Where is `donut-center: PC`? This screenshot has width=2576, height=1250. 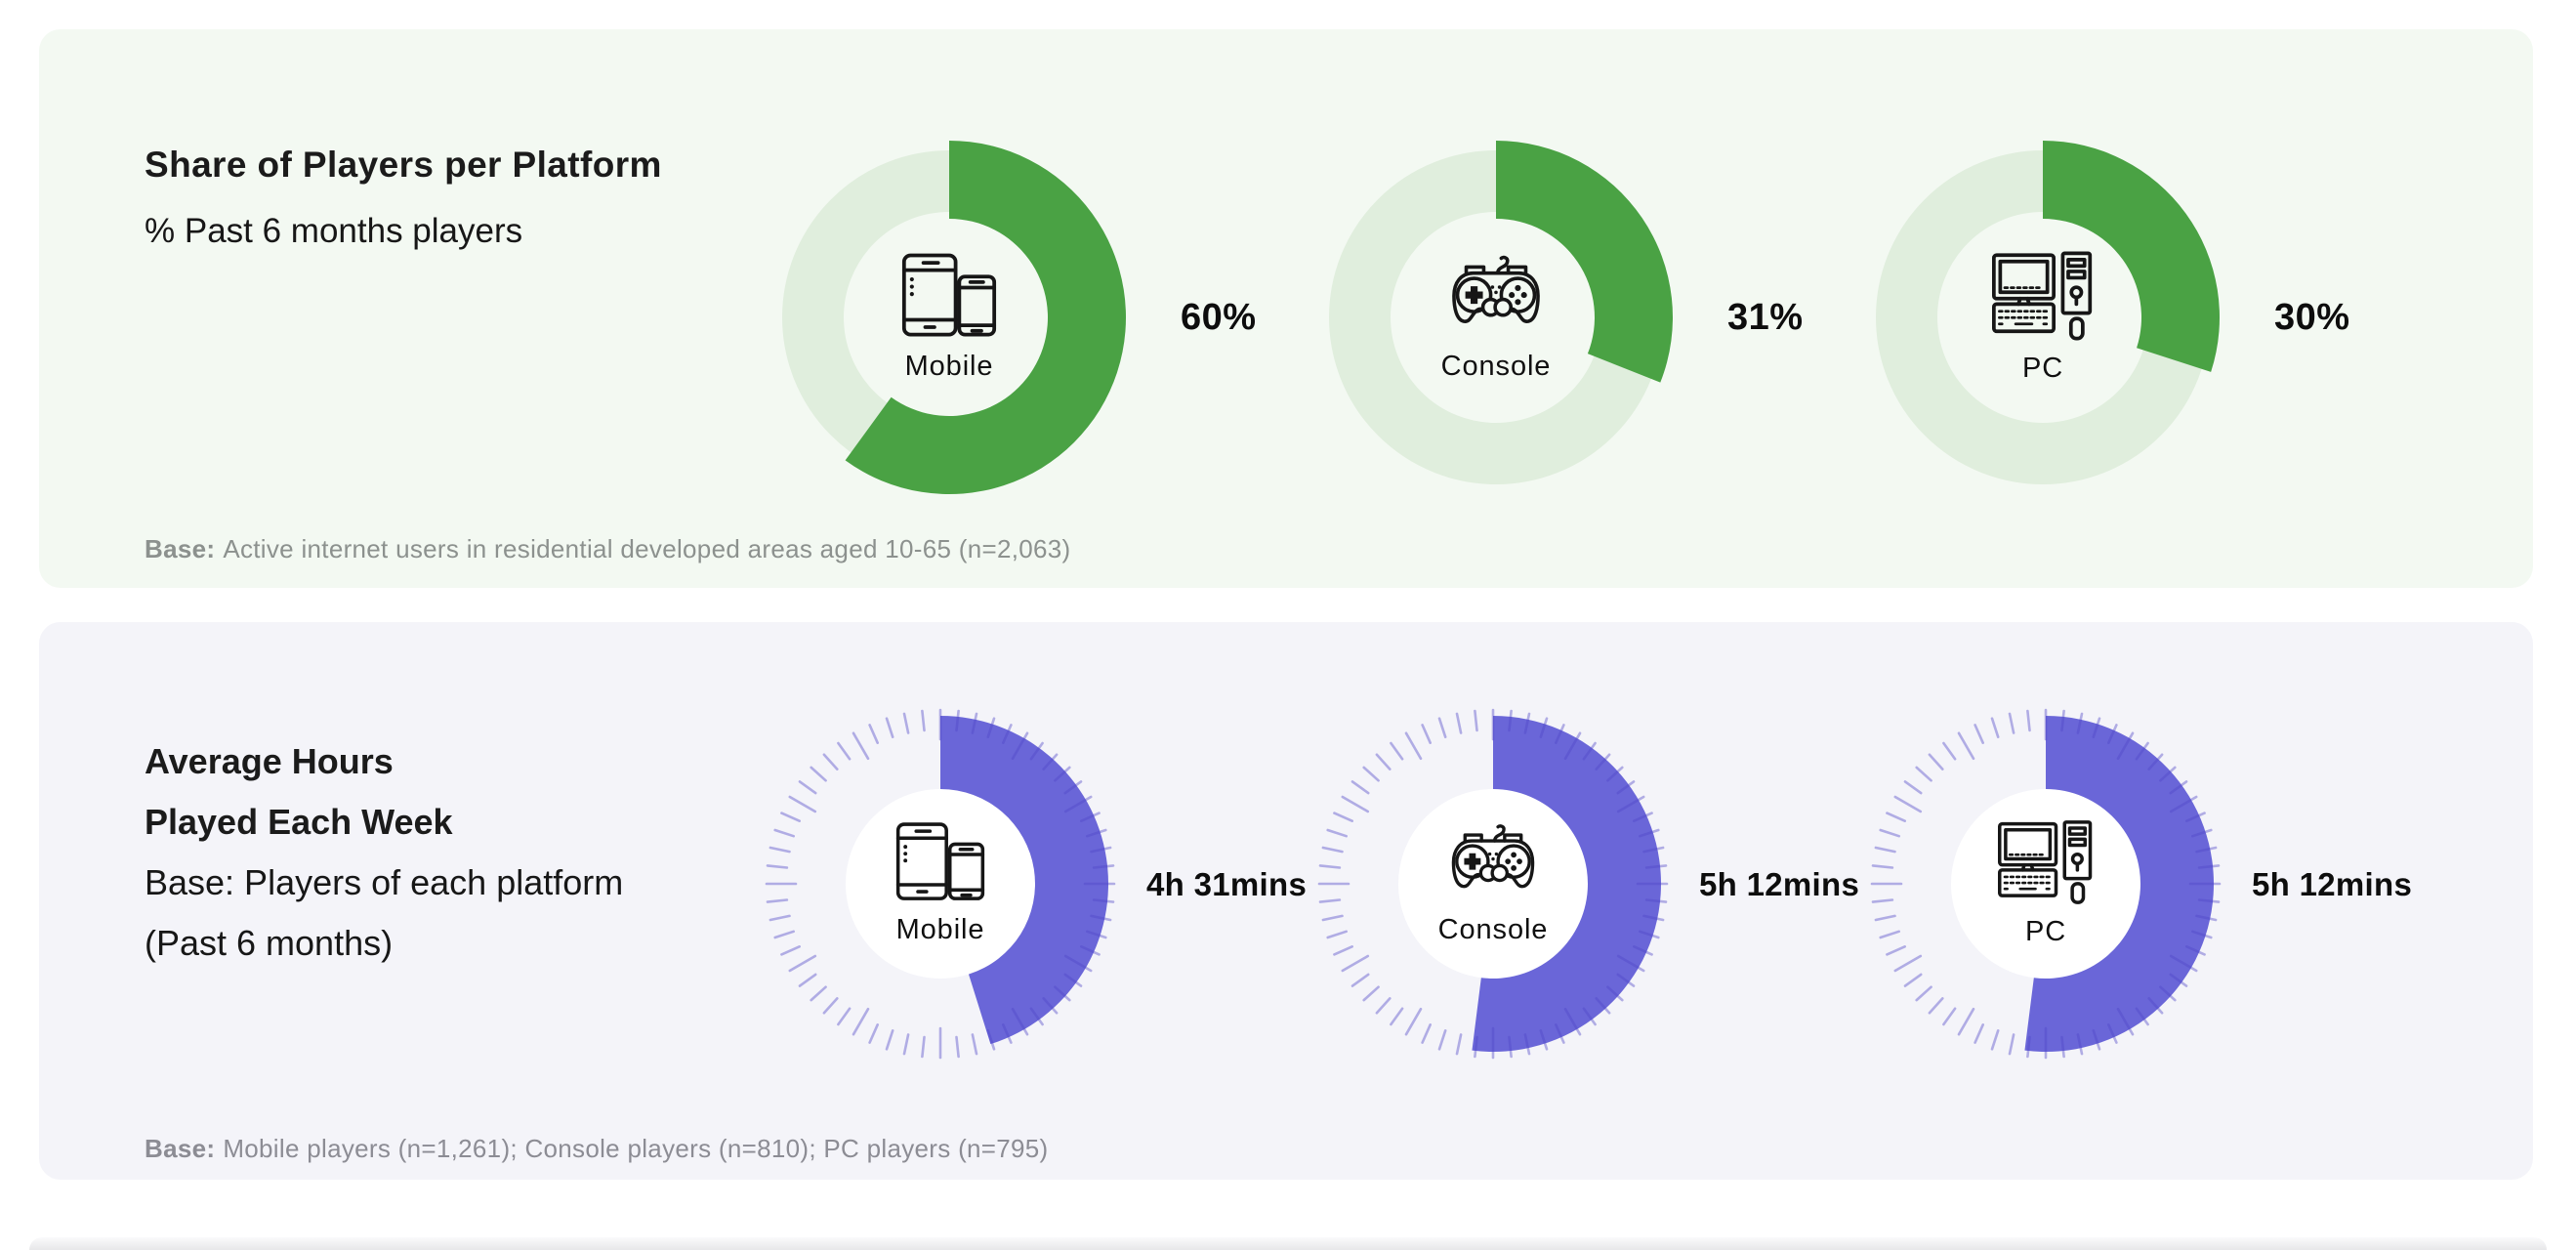
donut-center: PC is located at coordinates (2042, 317).